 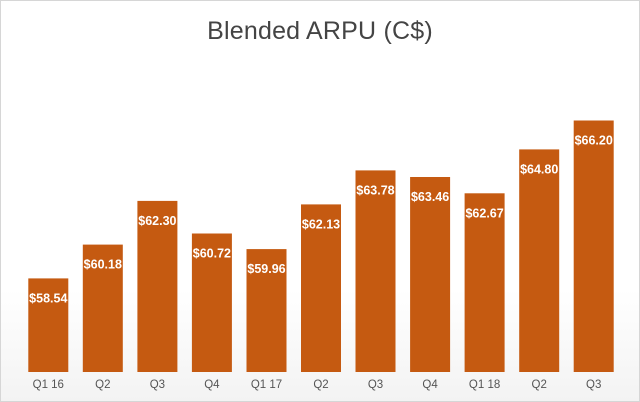 What do you see at coordinates (48, 298) in the screenshot?
I see `data-label: $58.54` at bounding box center [48, 298].